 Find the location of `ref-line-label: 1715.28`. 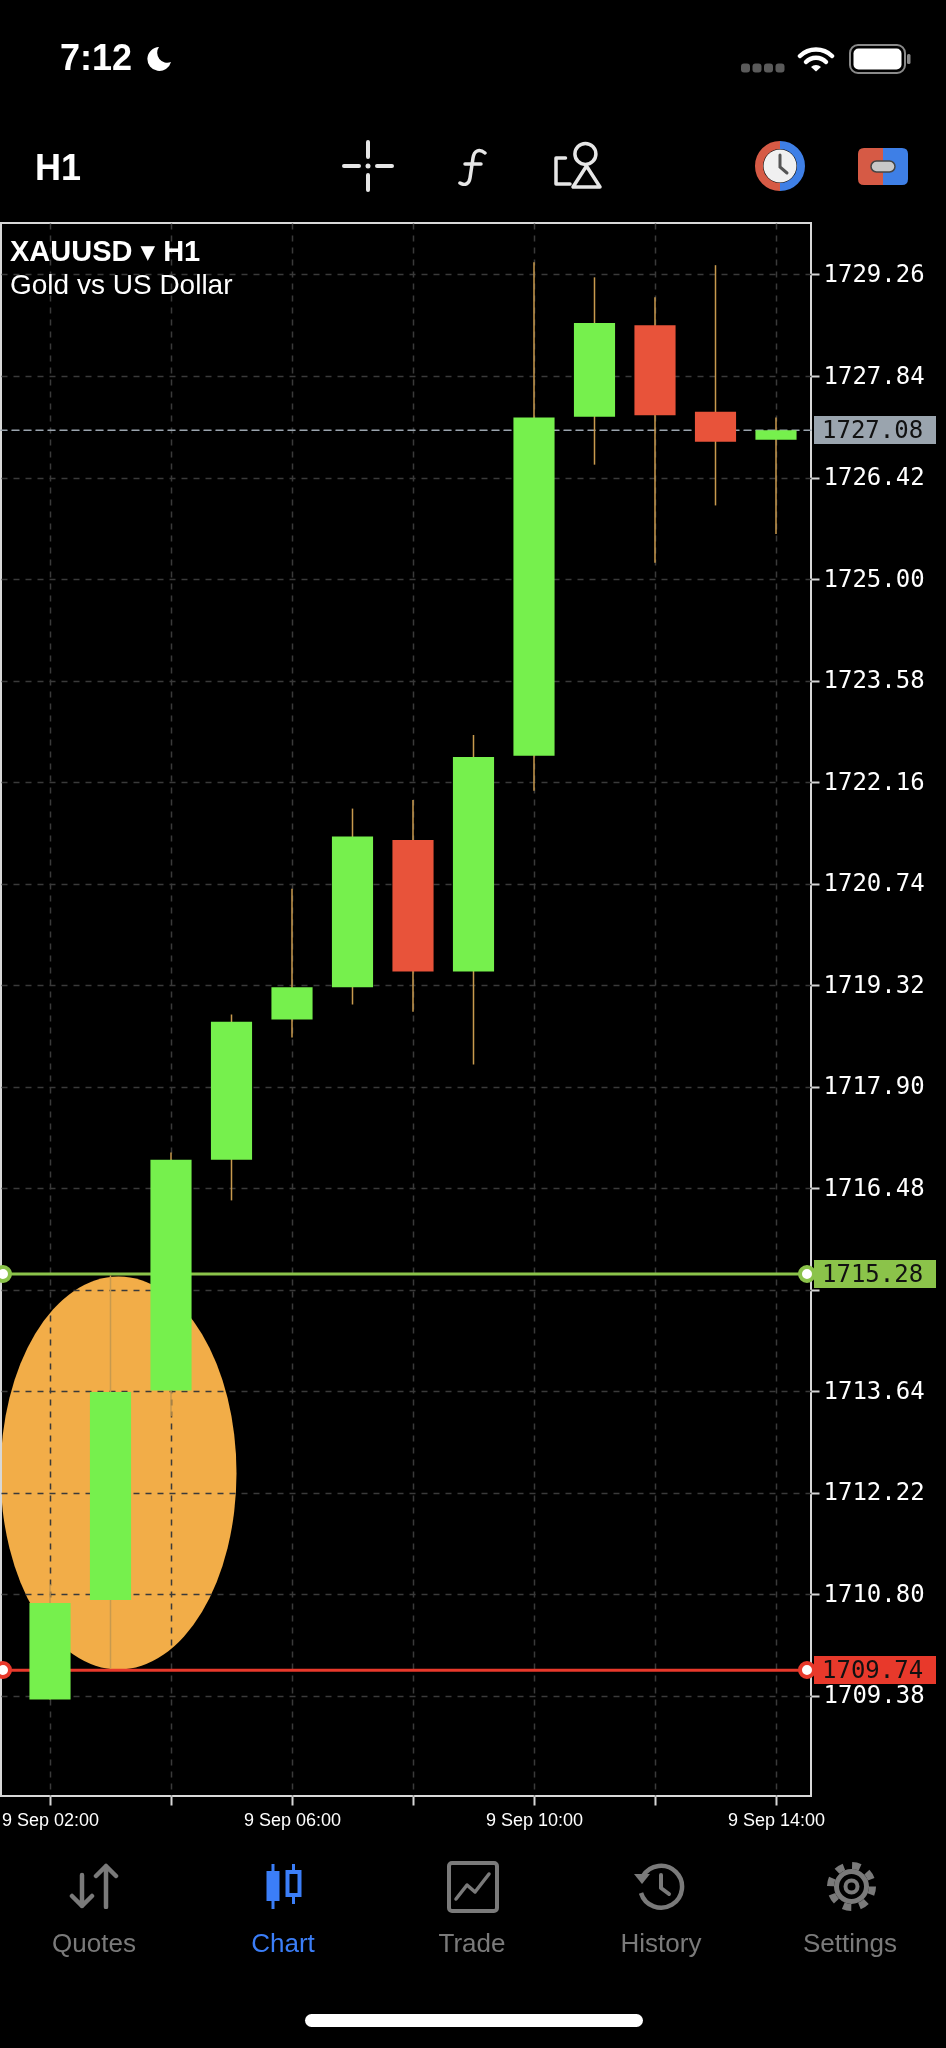

ref-line-label: 1715.28 is located at coordinates (875, 1274).